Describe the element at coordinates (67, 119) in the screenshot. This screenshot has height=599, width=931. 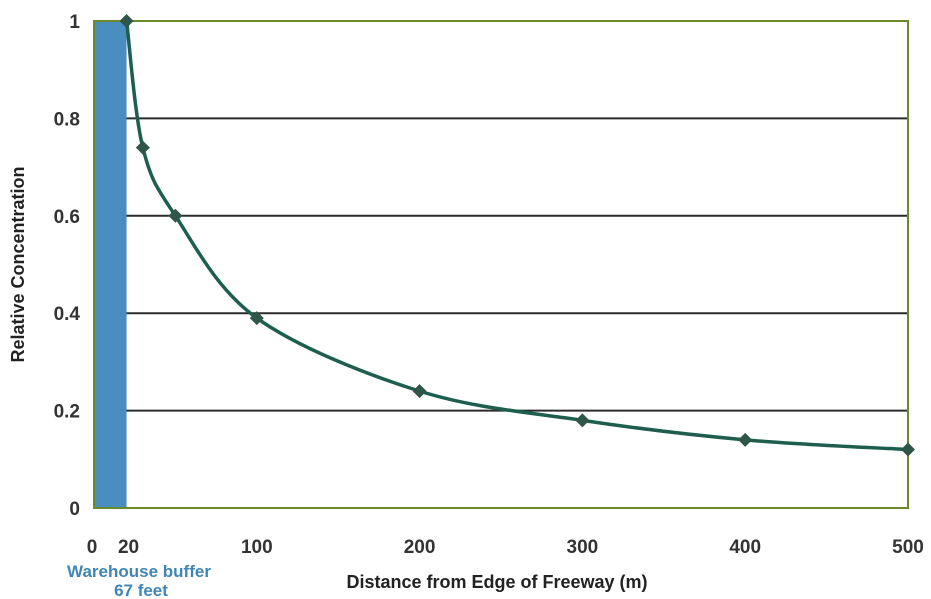
I see `y-tick-label-4: 0.8` at that location.